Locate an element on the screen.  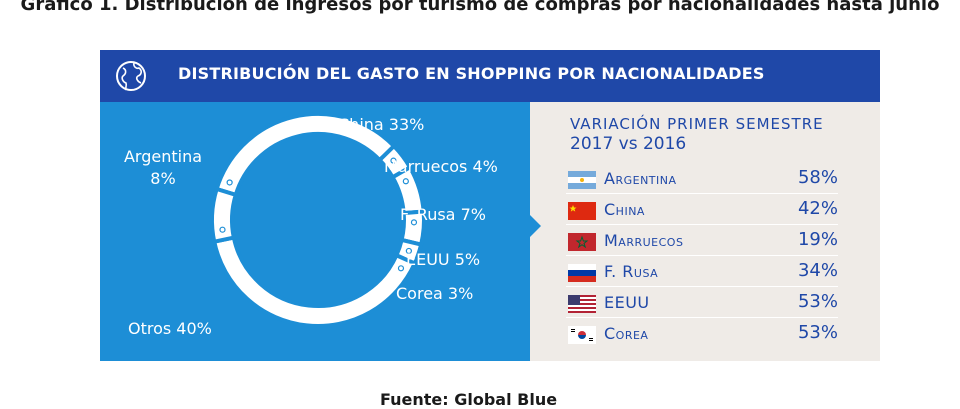
variation-heading: VARIACIÓN PRIMER SEMESTRE is located at coordinates (697, 124).